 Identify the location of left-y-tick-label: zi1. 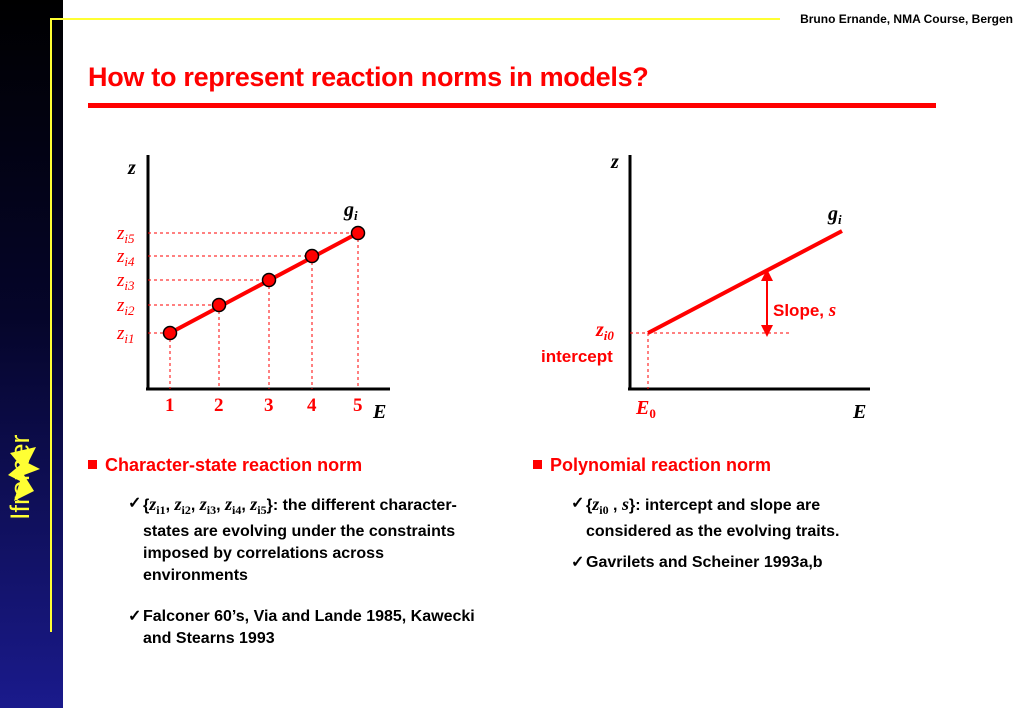
(125, 334).